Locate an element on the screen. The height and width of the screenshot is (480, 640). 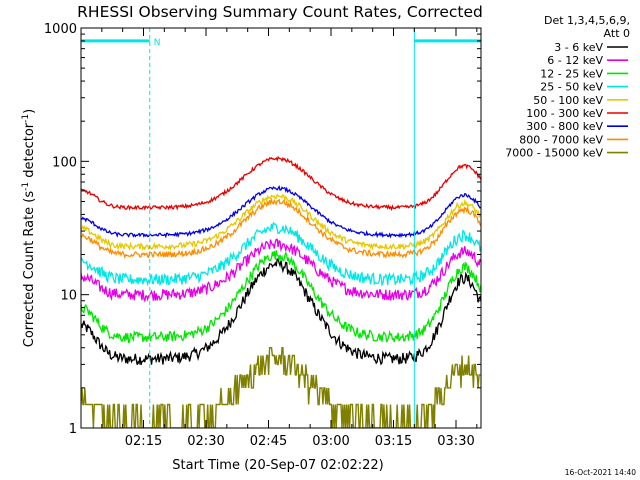
x-tick-label-3: 03:00 is located at coordinates (330, 441).